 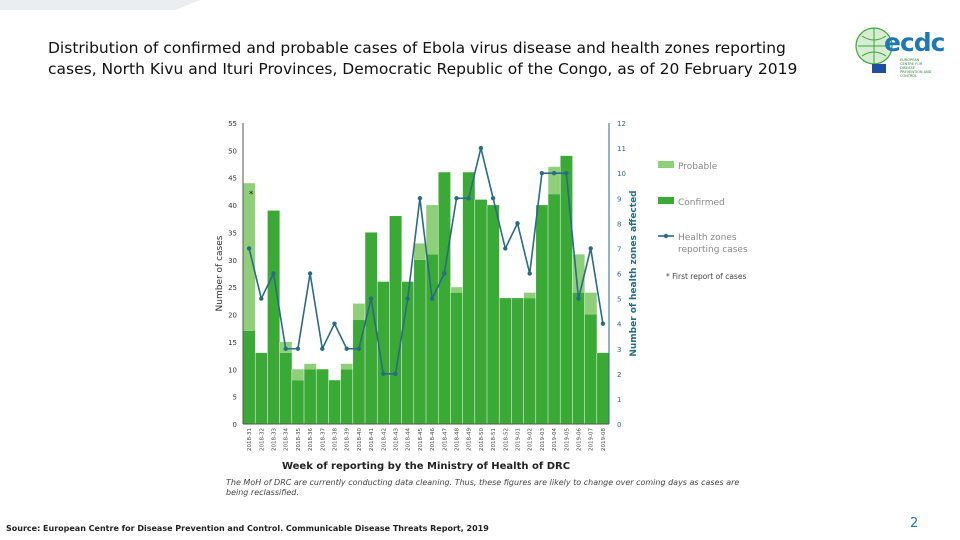 I want to click on y2-tick-label: 3, so click(x=619, y=350).